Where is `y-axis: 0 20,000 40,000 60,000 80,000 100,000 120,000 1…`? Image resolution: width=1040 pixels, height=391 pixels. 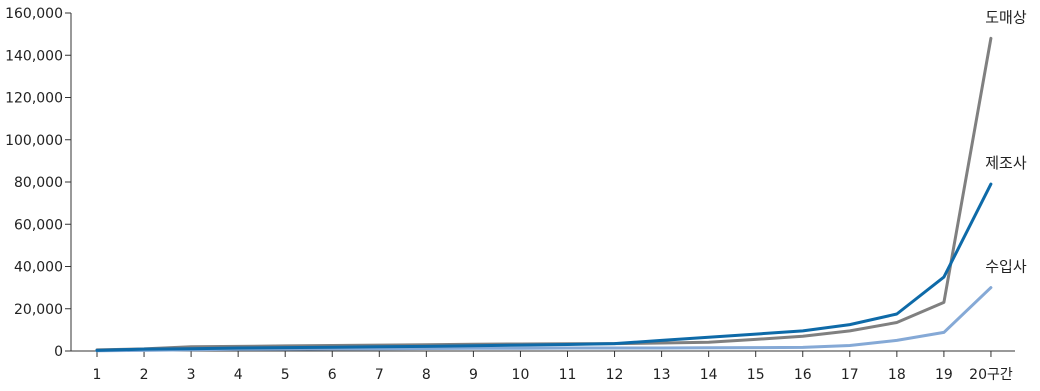
y-axis: 0 20,000 40,000 60,000 80,000 100,000 120,000 1… is located at coordinates (38, 183).